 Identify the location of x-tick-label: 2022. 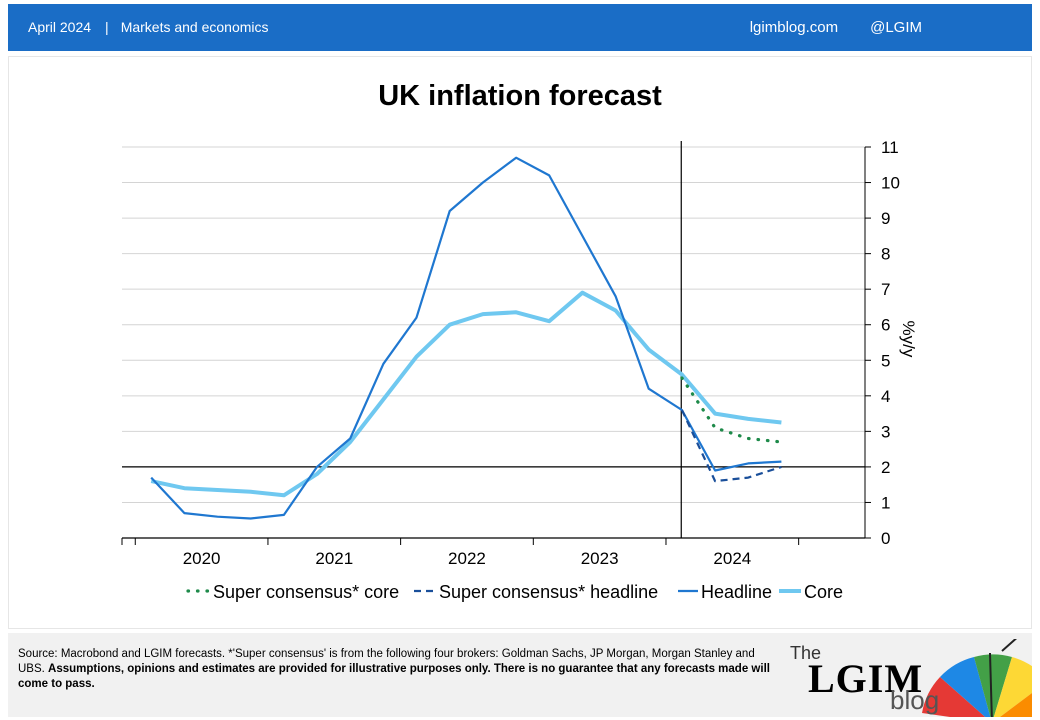
(467, 558).